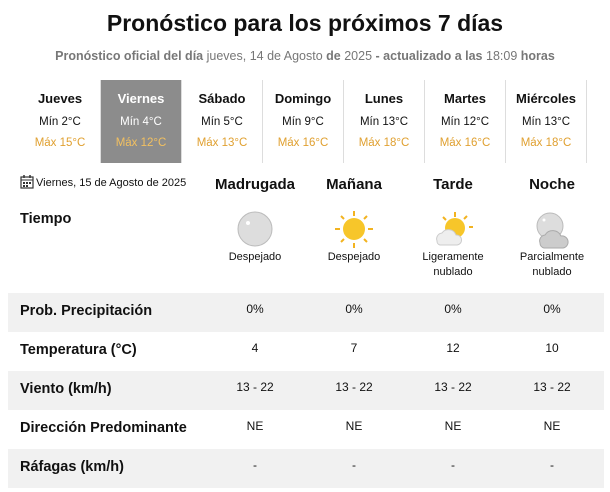 The image size is (610, 492). I want to click on row-value: 4, so click(255, 348).